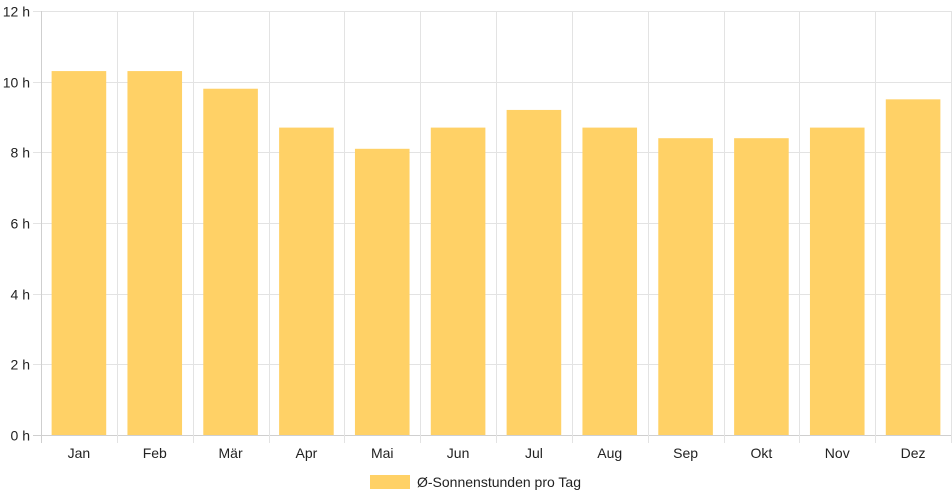 The width and height of the screenshot is (952, 500). What do you see at coordinates (499, 482) in the screenshot?
I see `legend-label: Ø-Sonnenstunden pro Tag` at bounding box center [499, 482].